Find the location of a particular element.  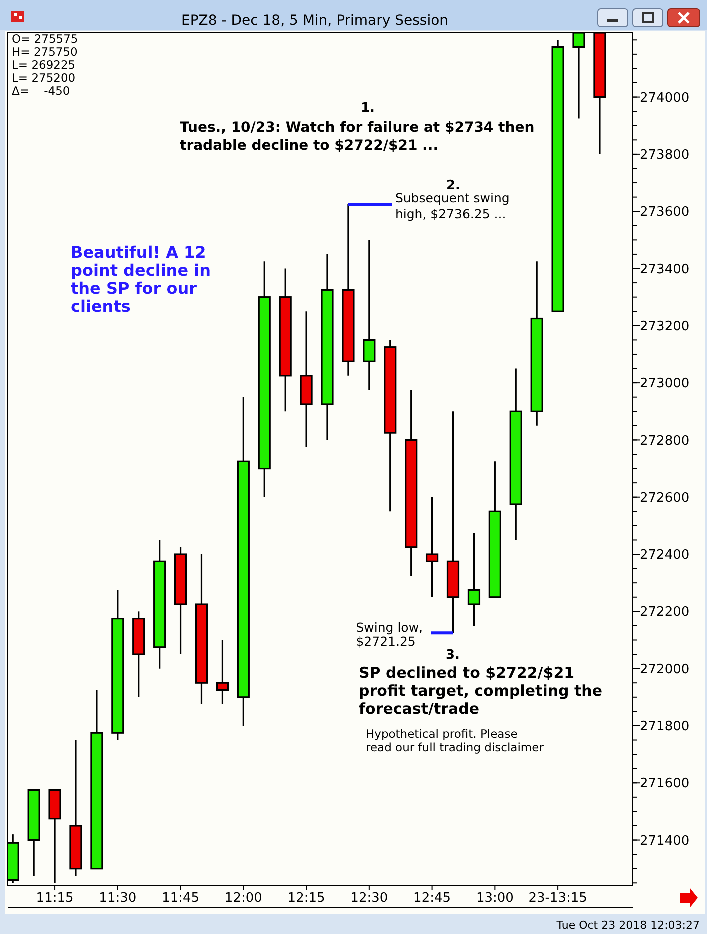

x-tick-label: 23-13:15 is located at coordinates (558, 898).